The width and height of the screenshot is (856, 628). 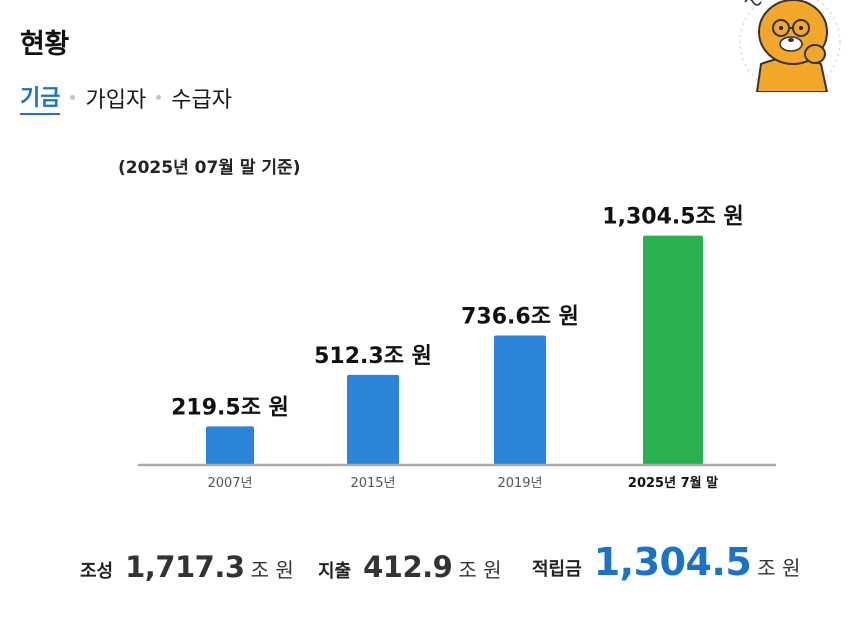 I want to click on x-tick-label: 2015년, so click(x=372, y=483).